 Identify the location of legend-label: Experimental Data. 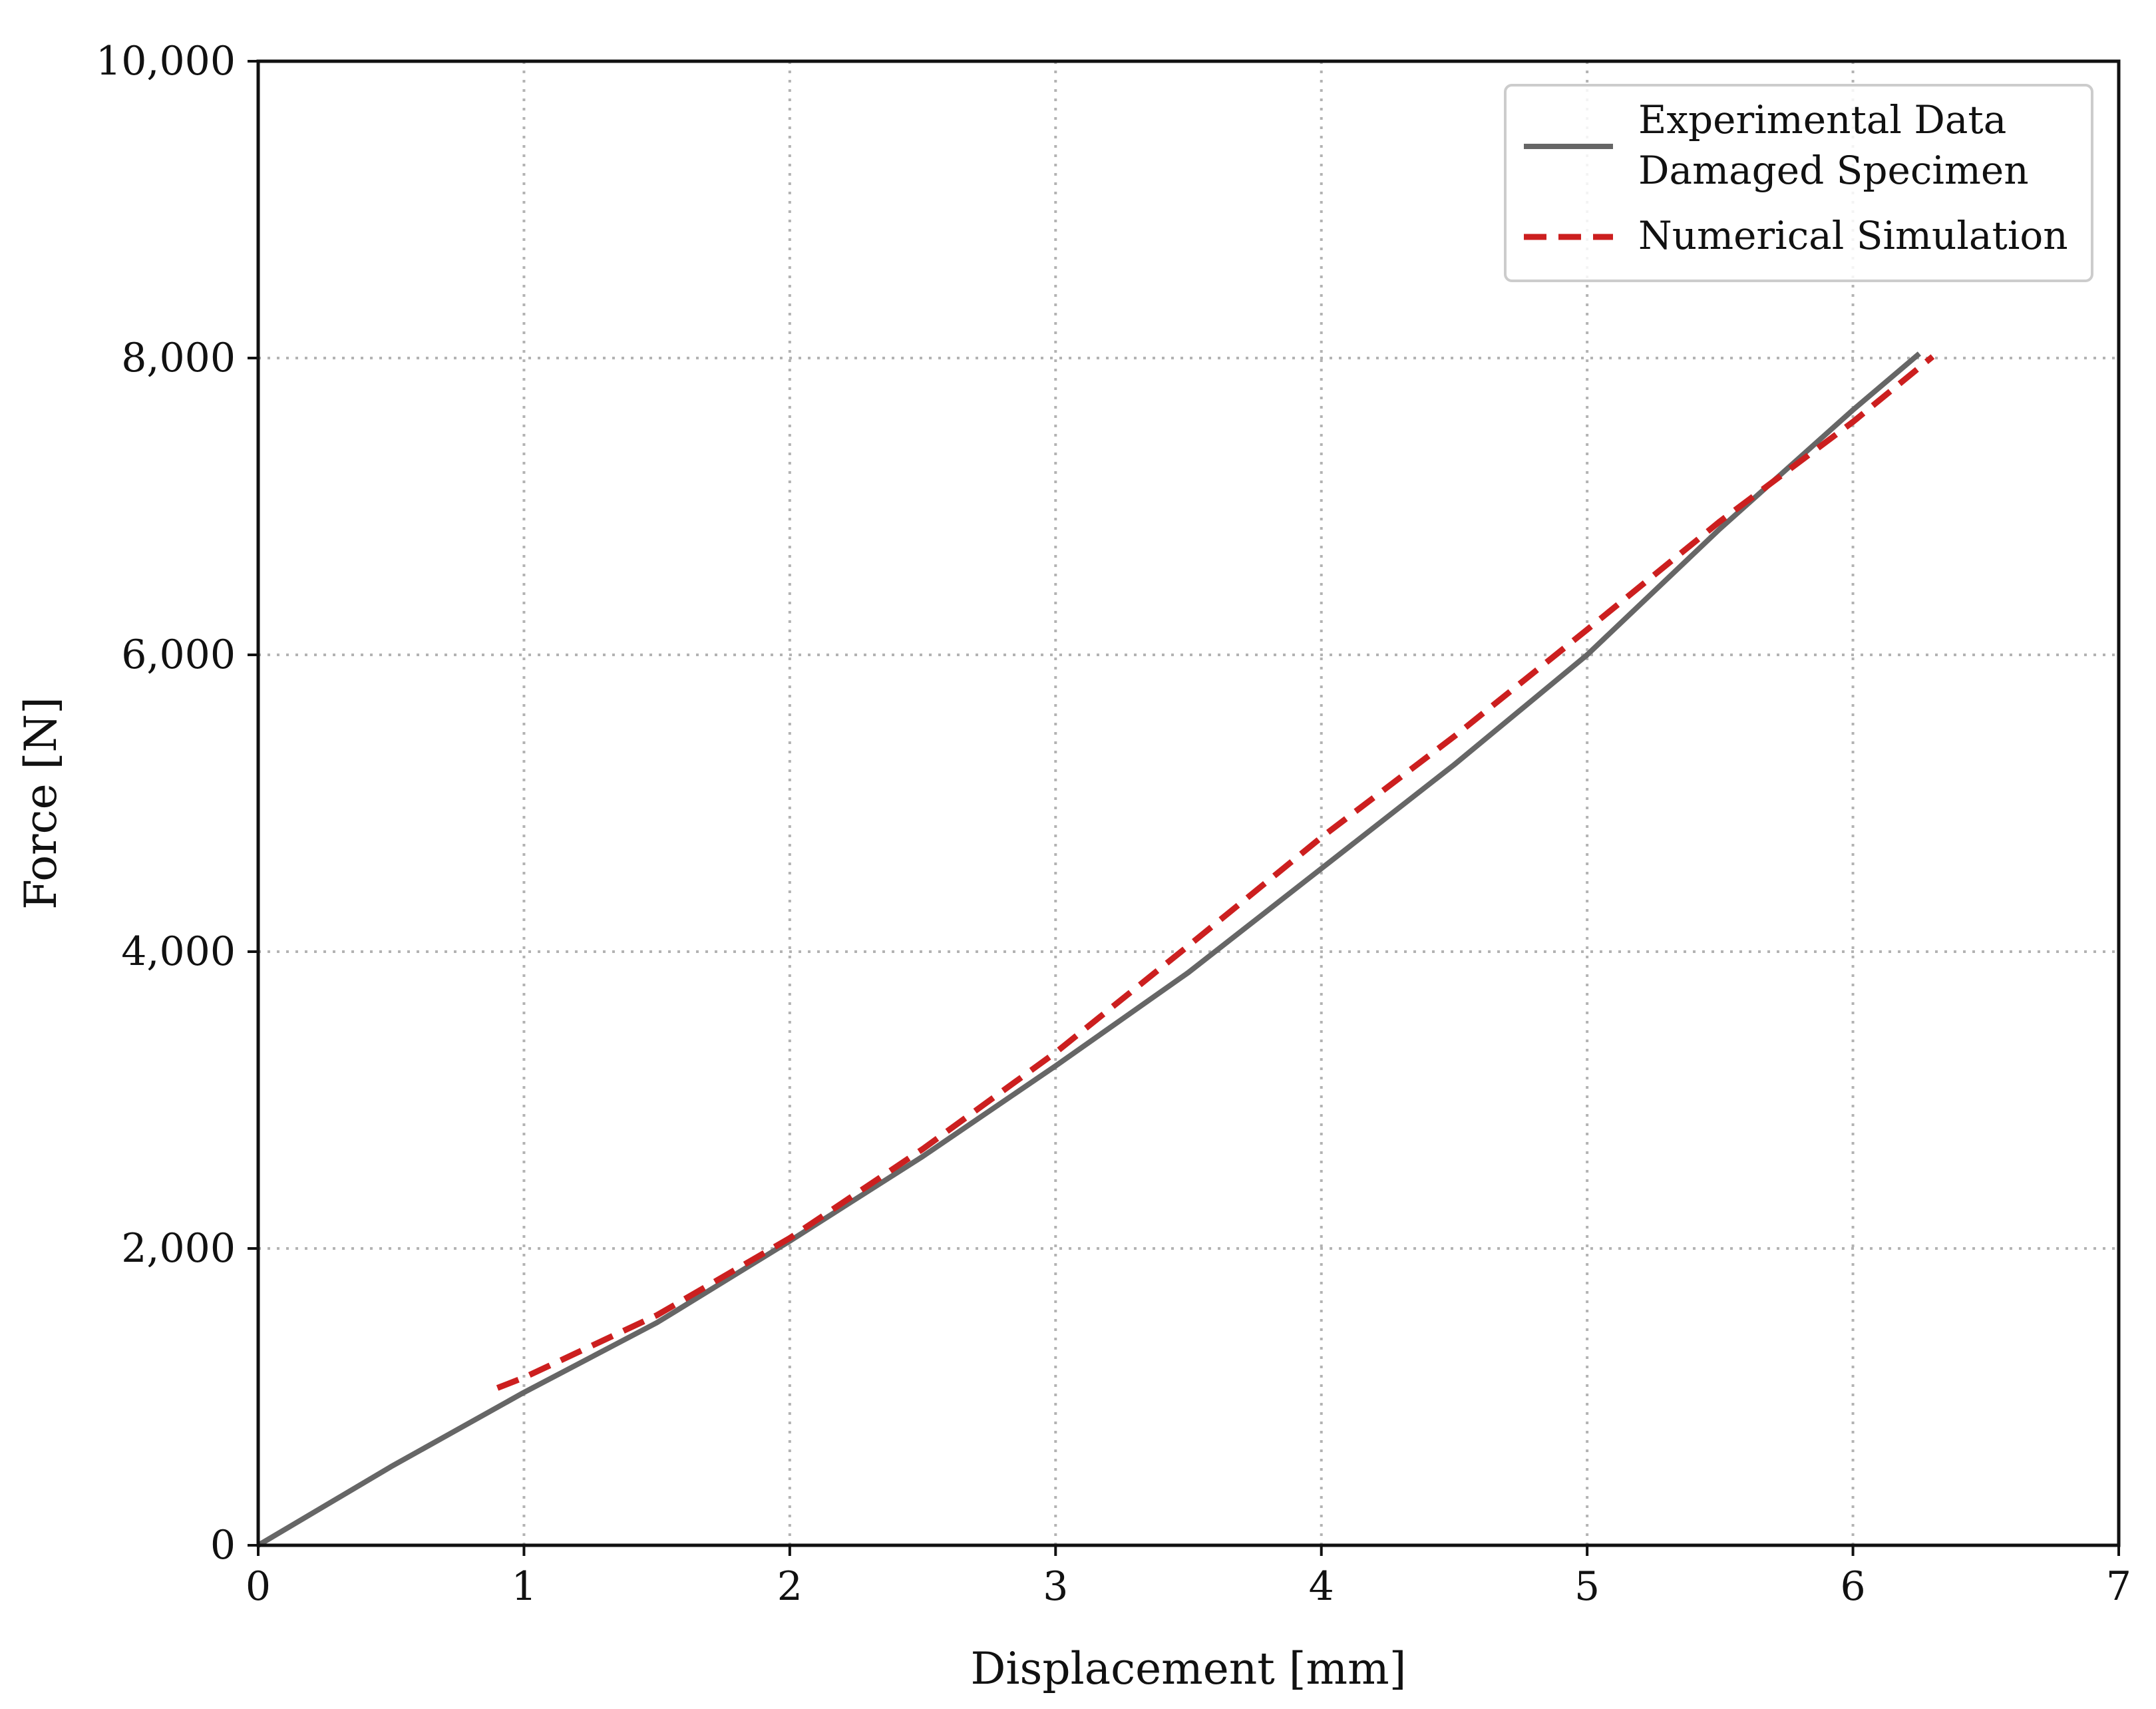
(1822, 120).